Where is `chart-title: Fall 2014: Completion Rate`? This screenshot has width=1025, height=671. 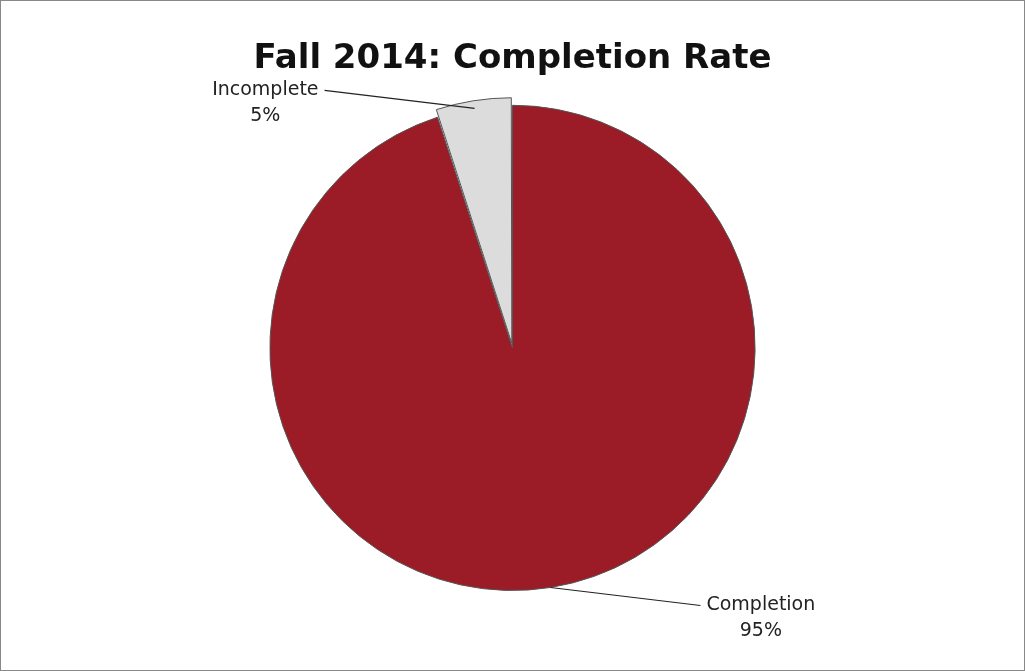 chart-title: Fall 2014: Completion Rate is located at coordinates (512, 56).